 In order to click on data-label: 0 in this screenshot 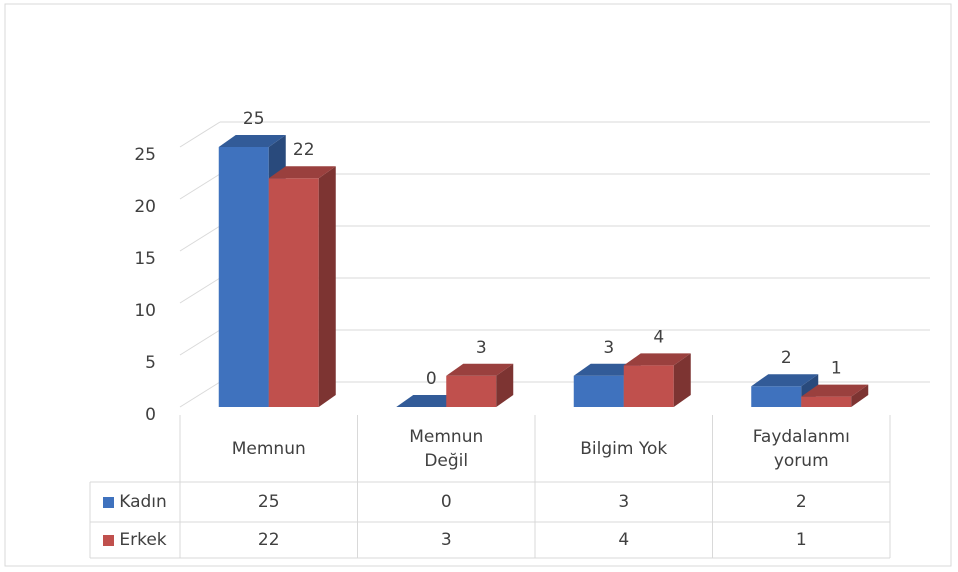, I will do `click(431, 379)`.